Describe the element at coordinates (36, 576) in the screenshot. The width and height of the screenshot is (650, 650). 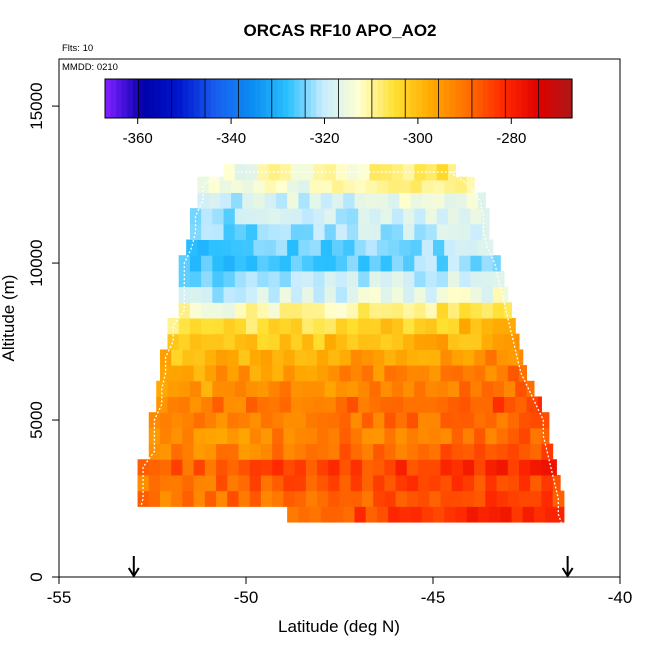
I see `y-tick-label: 0` at that location.